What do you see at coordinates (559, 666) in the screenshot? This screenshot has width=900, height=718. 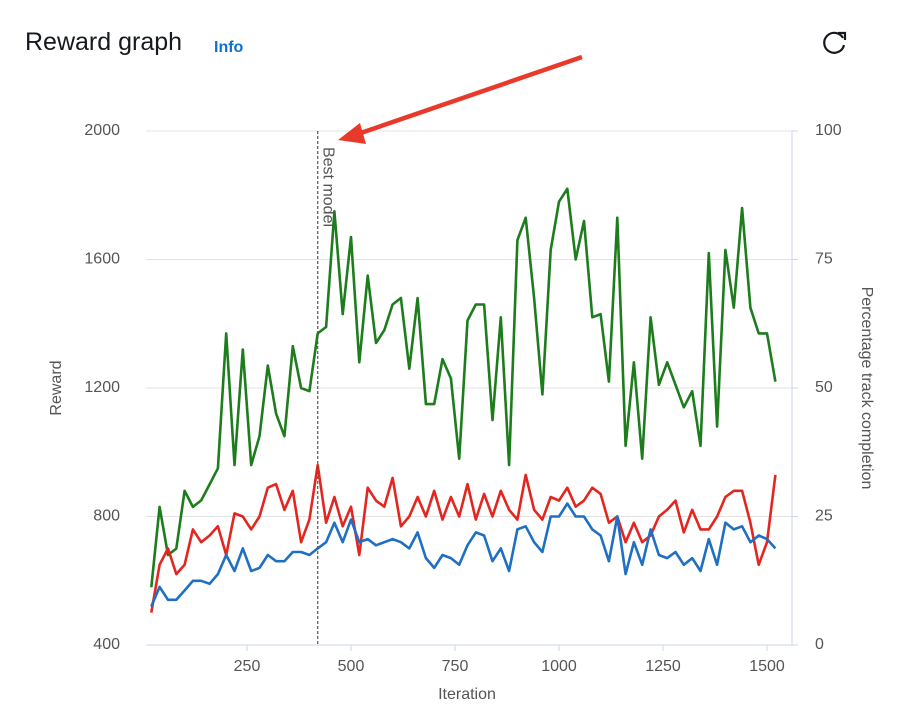 I see `x-tick-label: 1000` at bounding box center [559, 666].